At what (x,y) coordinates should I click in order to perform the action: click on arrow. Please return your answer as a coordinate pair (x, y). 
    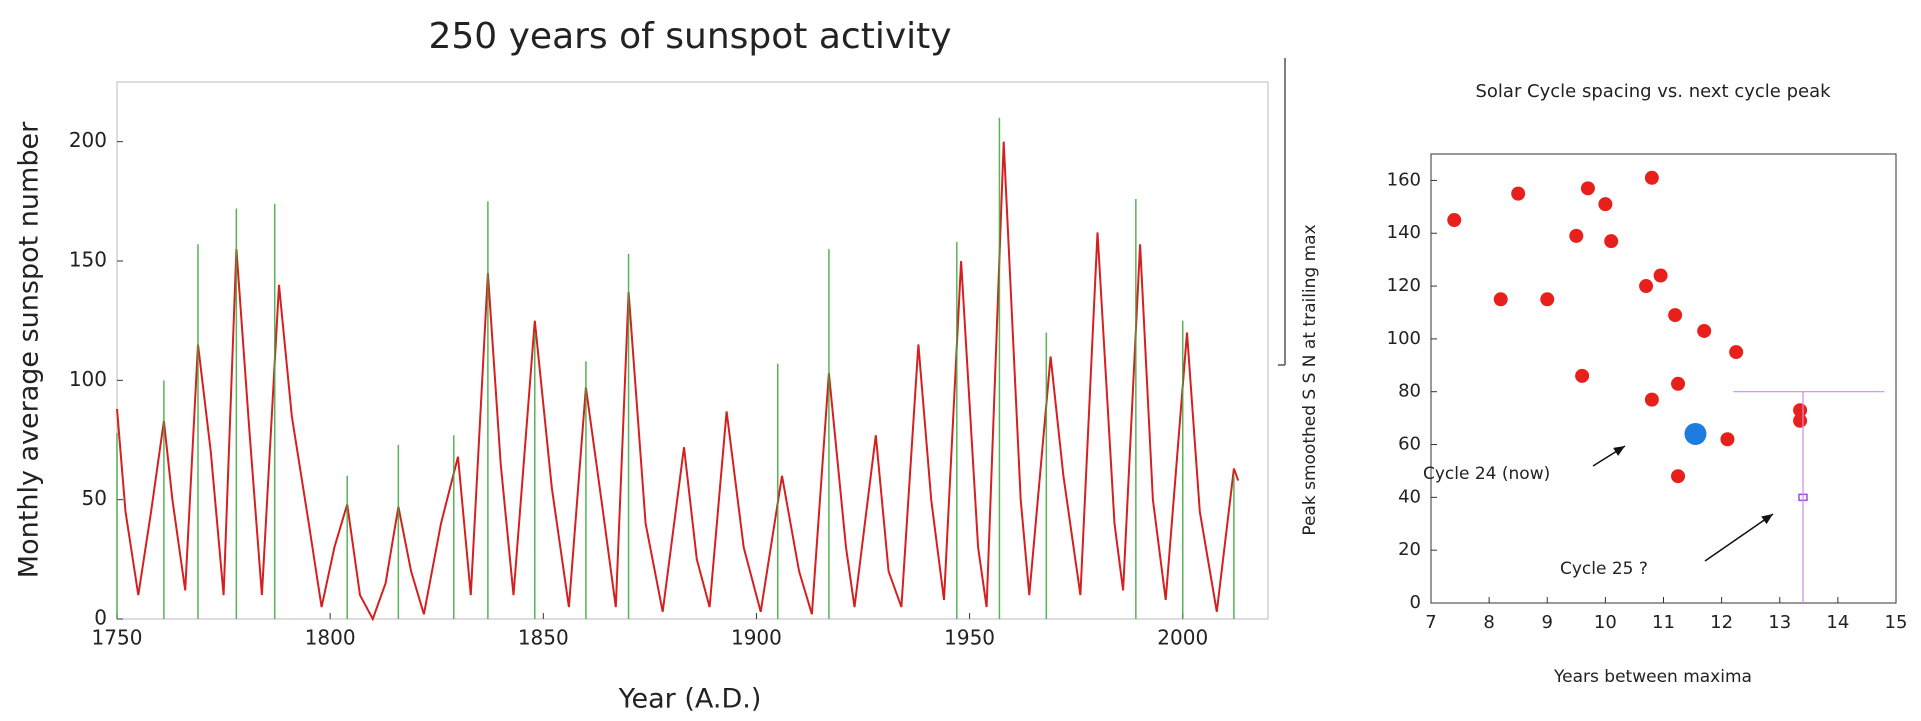
    Looking at the image, I should click on (1739, 537).